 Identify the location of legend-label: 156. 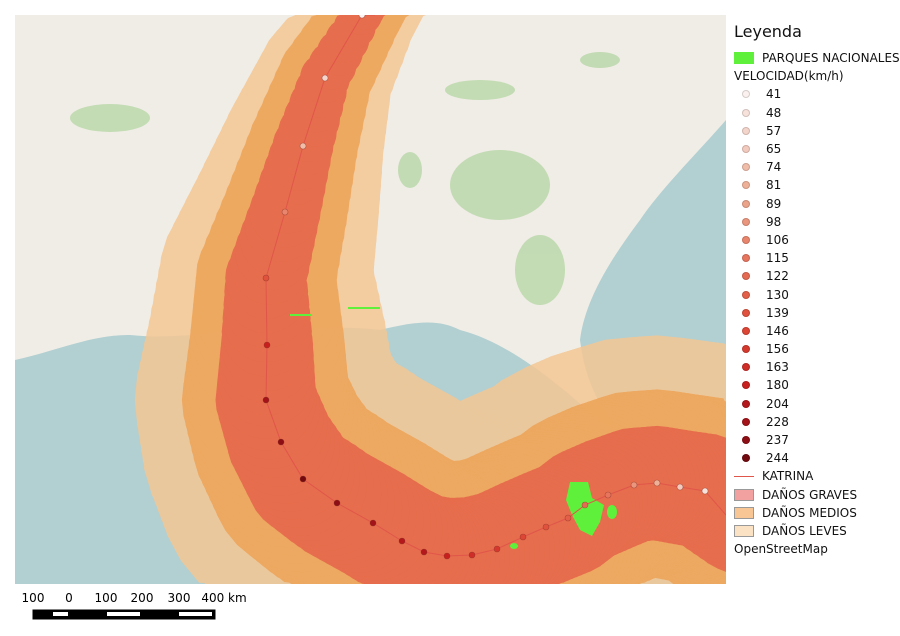
(777, 349).